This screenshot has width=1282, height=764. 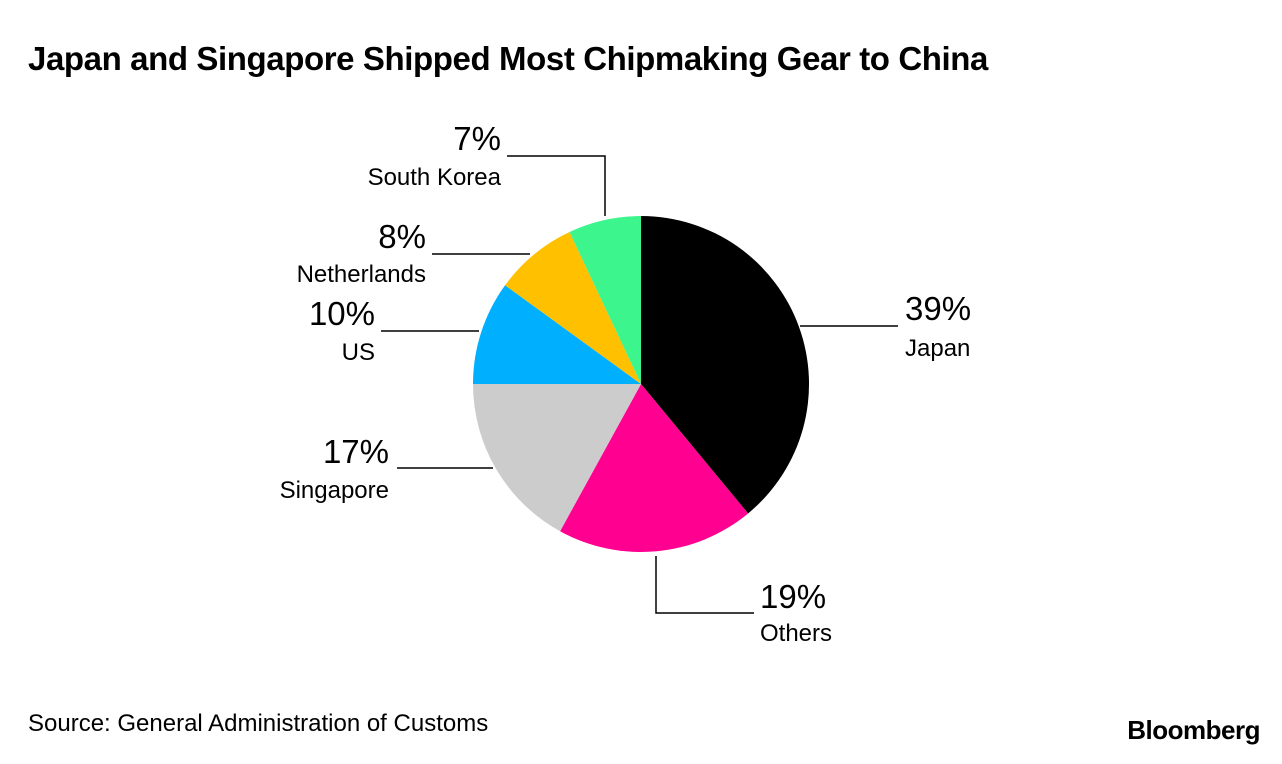 I want to click on category-label-netherlands: Netherlands, so click(x=361, y=274).